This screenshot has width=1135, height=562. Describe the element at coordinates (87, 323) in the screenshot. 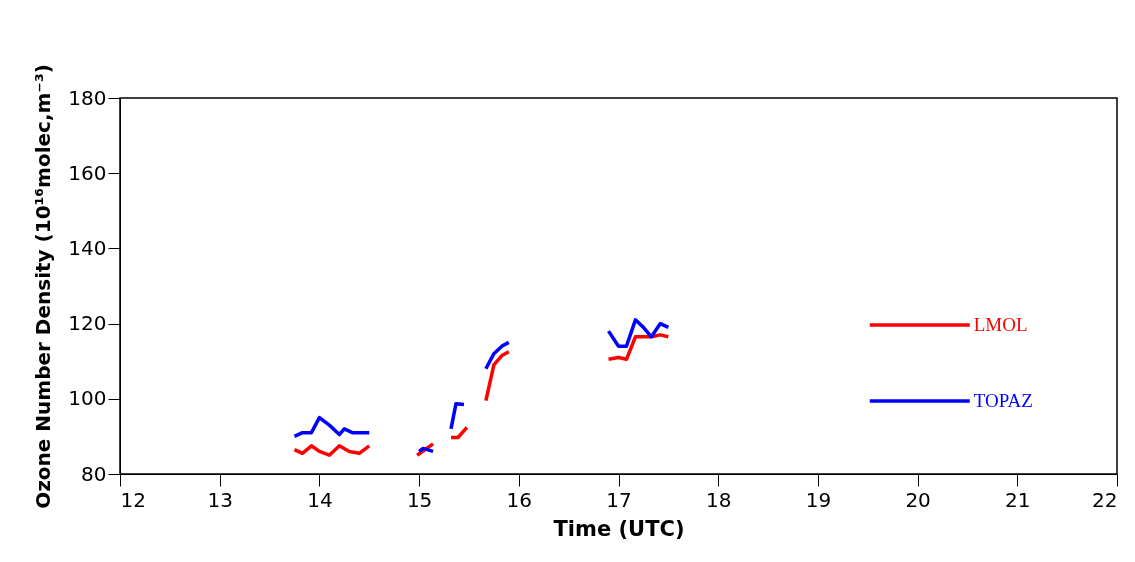

I see `y-tick-label: 120` at that location.